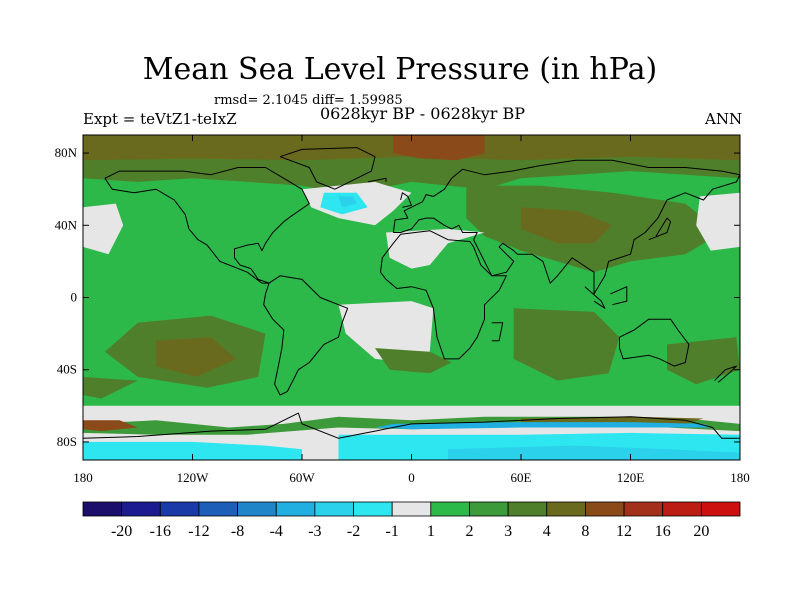  I want to click on x-tick-label: 120E, so click(631, 477).